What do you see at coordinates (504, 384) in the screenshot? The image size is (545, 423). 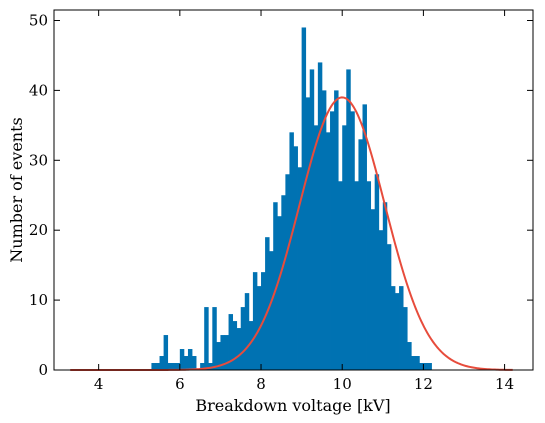 I see `x-tick-label: 14` at bounding box center [504, 384].